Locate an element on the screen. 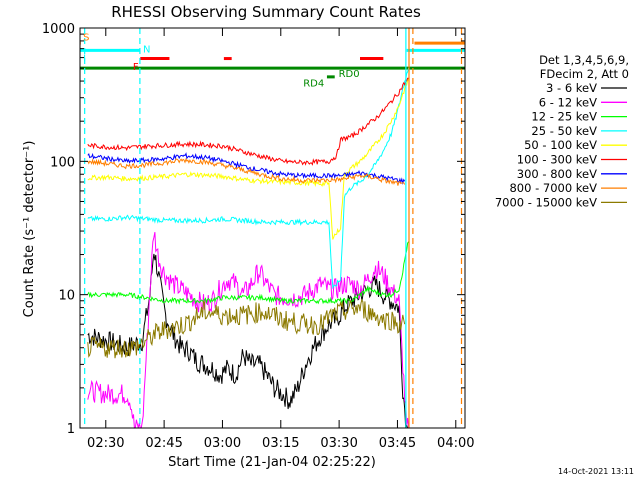  y-tick-label: 1000 is located at coordinates (58, 29).